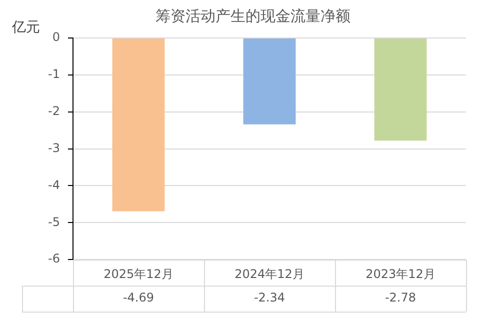  What do you see at coordinates (138, 297) in the screenshot?
I see `data-label: -4.69` at bounding box center [138, 297].